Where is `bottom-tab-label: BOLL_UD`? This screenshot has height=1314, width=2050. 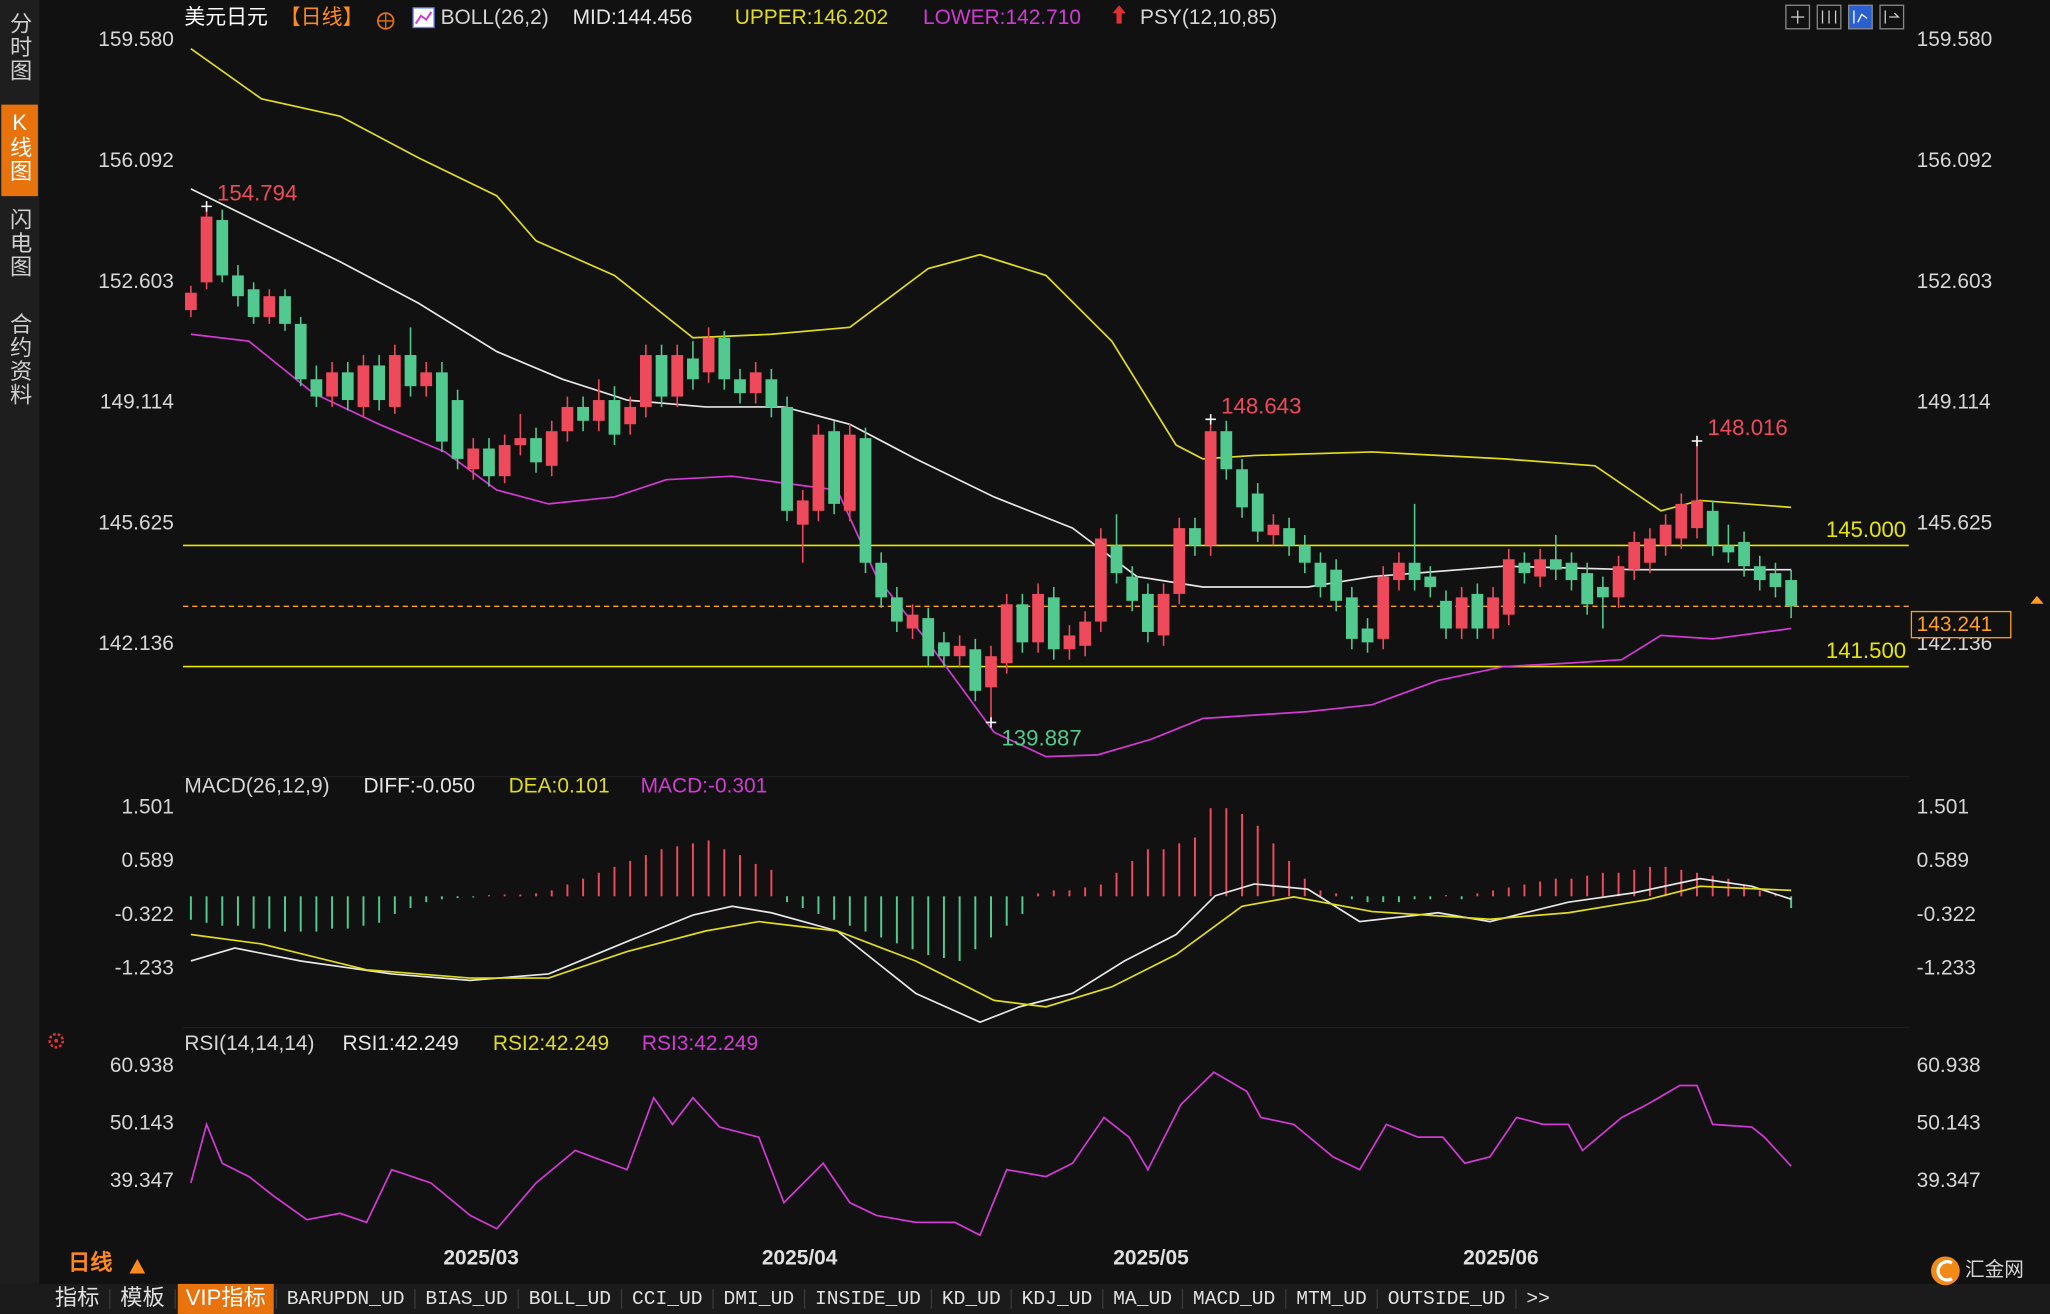
bottom-tab-label: BOLL_UD is located at coordinates (570, 1299).